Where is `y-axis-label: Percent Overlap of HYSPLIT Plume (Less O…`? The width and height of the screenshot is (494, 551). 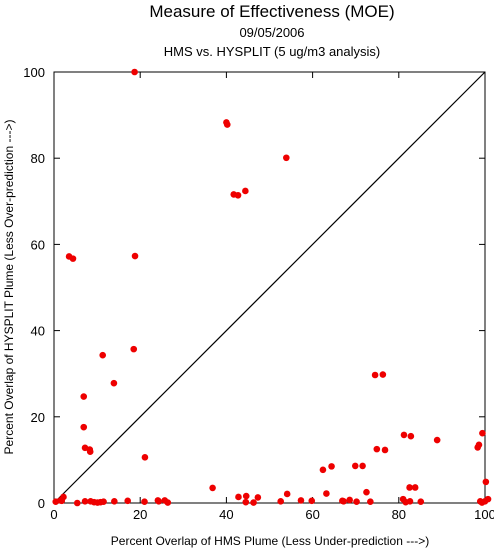 y-axis-label: Percent Overlap of HYSPLIT Plume (Less O… is located at coordinates (9, 287).